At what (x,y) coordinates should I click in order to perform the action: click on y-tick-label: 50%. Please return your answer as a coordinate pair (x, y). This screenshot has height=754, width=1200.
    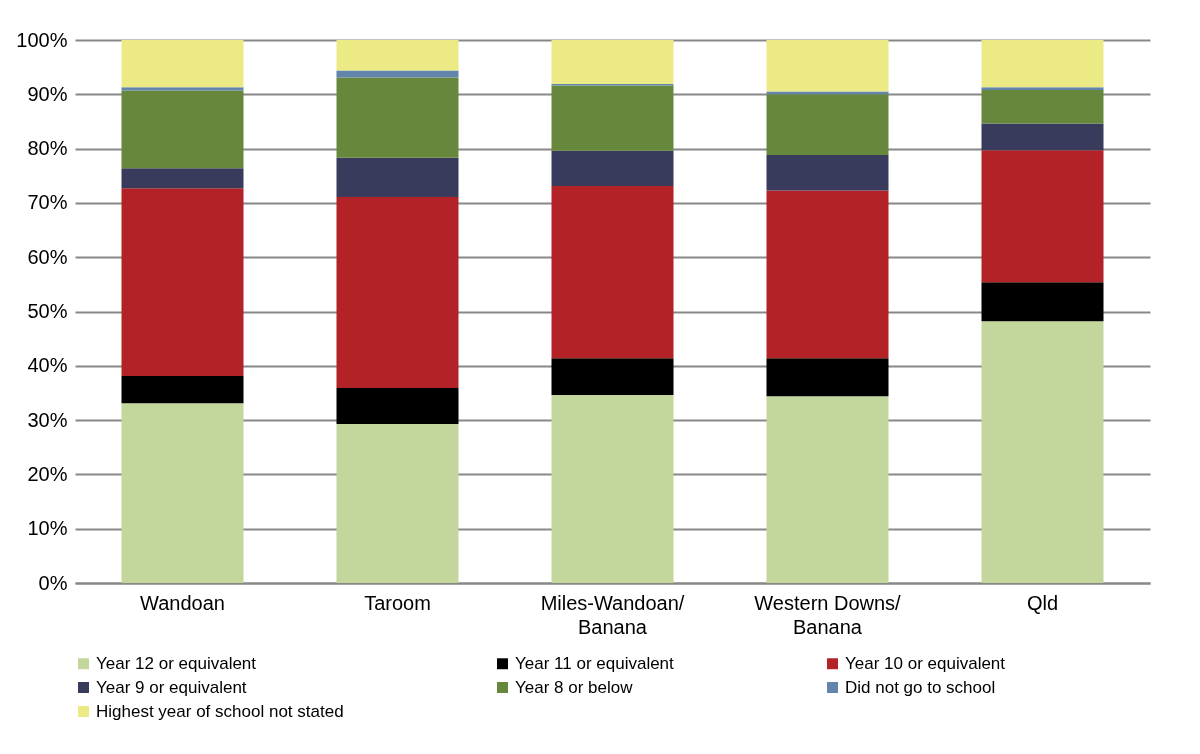
    Looking at the image, I should click on (47, 311).